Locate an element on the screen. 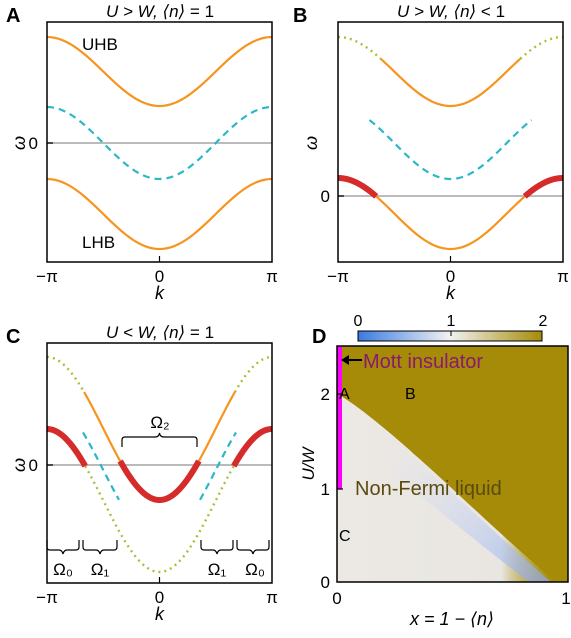 The width and height of the screenshot is (571, 638). omega0-right-label: Ω₀ is located at coordinates (255, 569).